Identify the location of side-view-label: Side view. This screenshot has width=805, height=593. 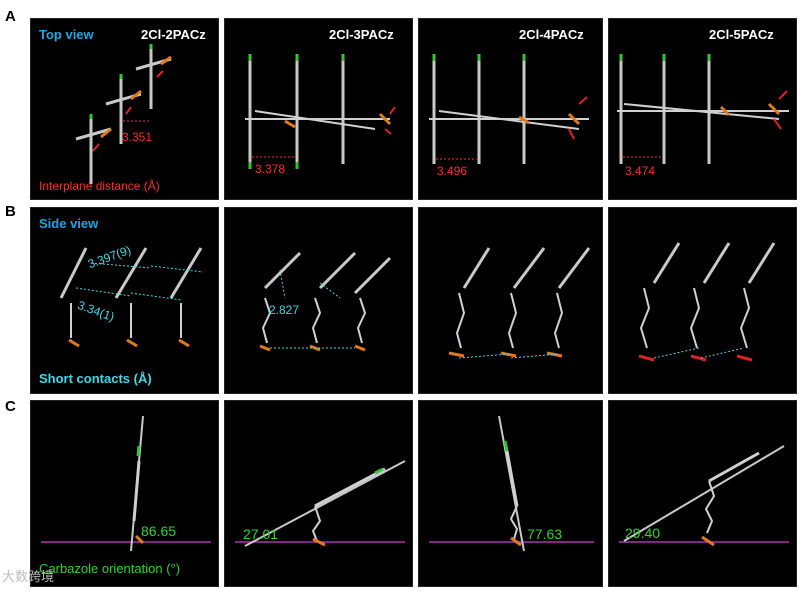
(69, 223).